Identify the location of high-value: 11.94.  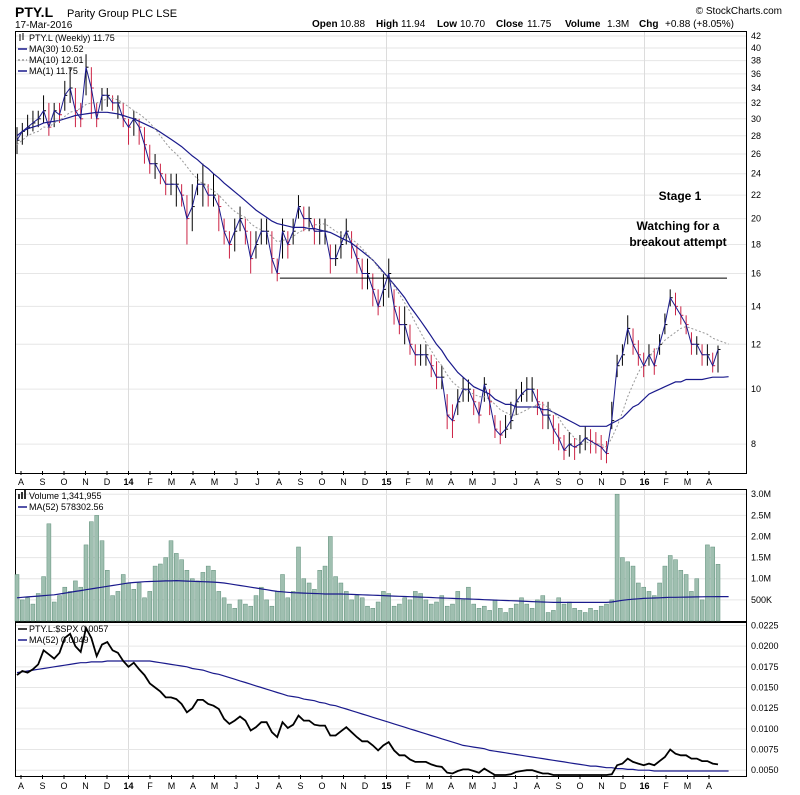
(413, 24).